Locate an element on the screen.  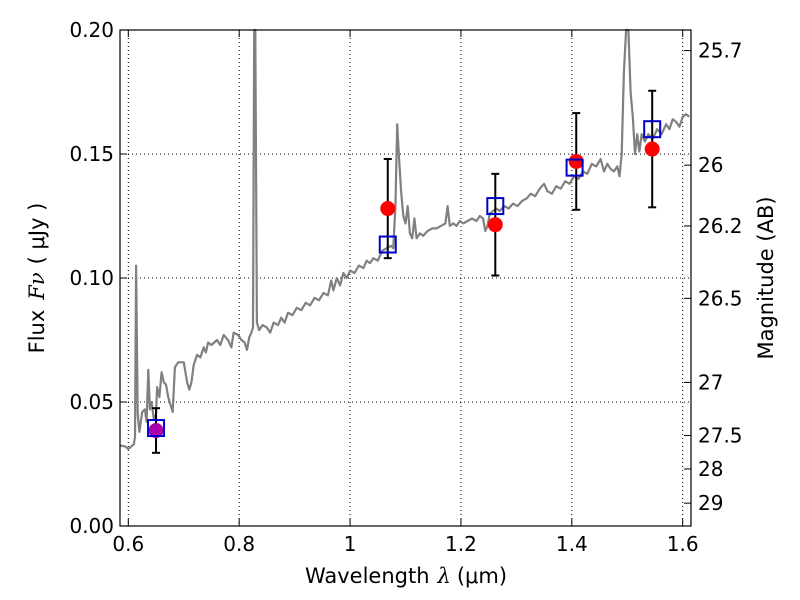
y2-axis-label: Magnitude (AB) is located at coordinates (766, 277).